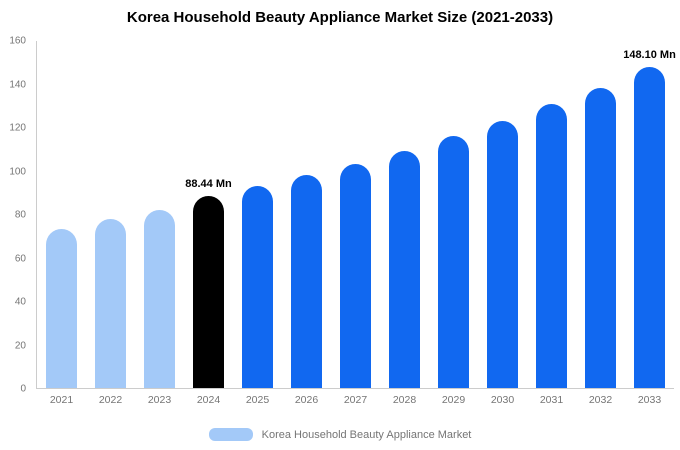 This screenshot has height=450, width=680. What do you see at coordinates (366, 434) in the screenshot?
I see `legend-label: Korea Household Beauty Appliance Market` at bounding box center [366, 434].